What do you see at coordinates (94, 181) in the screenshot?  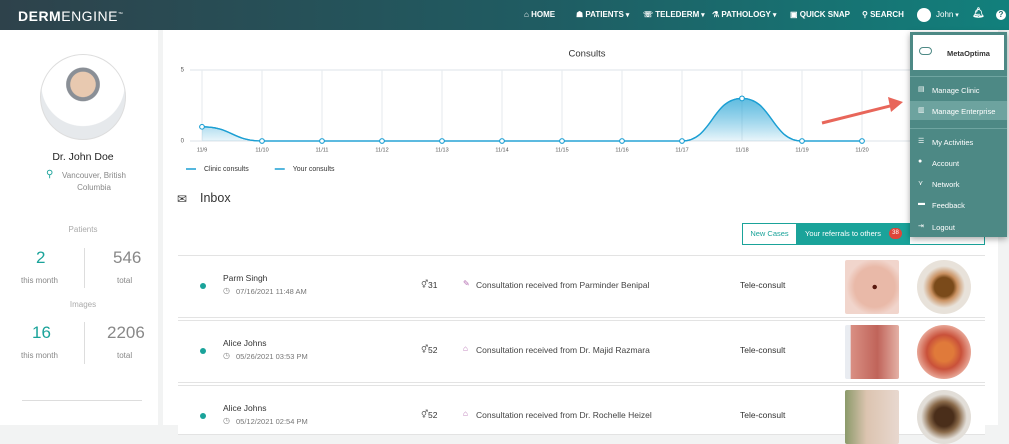 I see `location: Vancouver, British Columbia` at bounding box center [94, 181].